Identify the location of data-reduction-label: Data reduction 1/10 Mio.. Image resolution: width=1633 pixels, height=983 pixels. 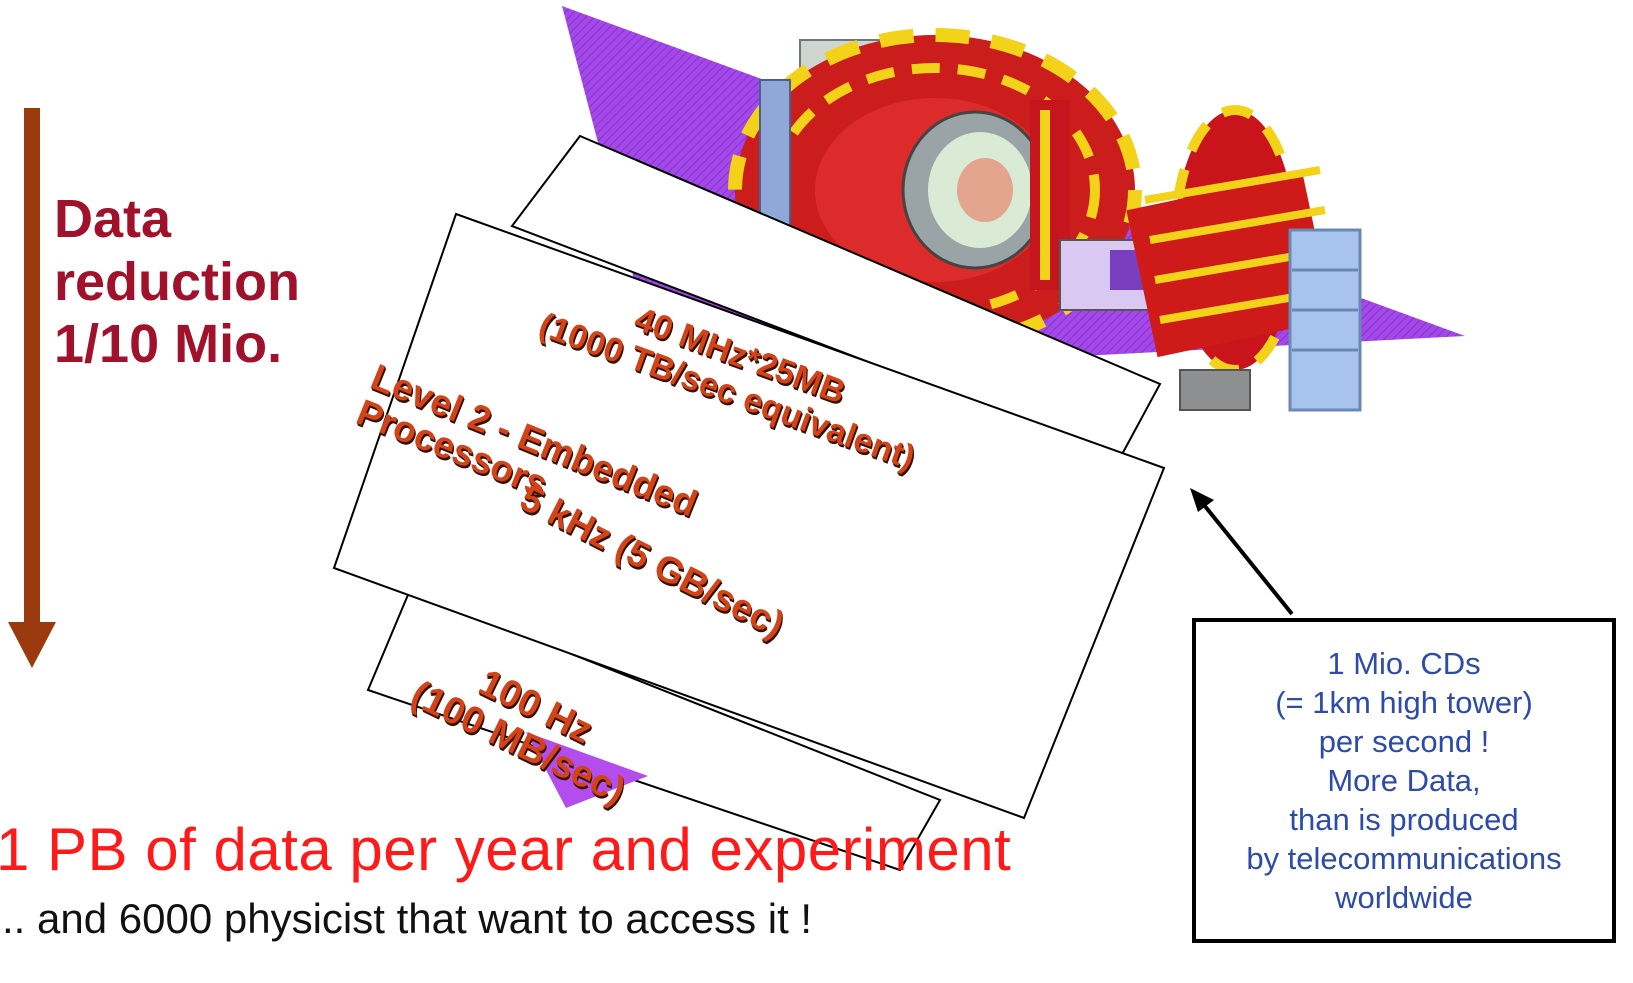
(177, 282).